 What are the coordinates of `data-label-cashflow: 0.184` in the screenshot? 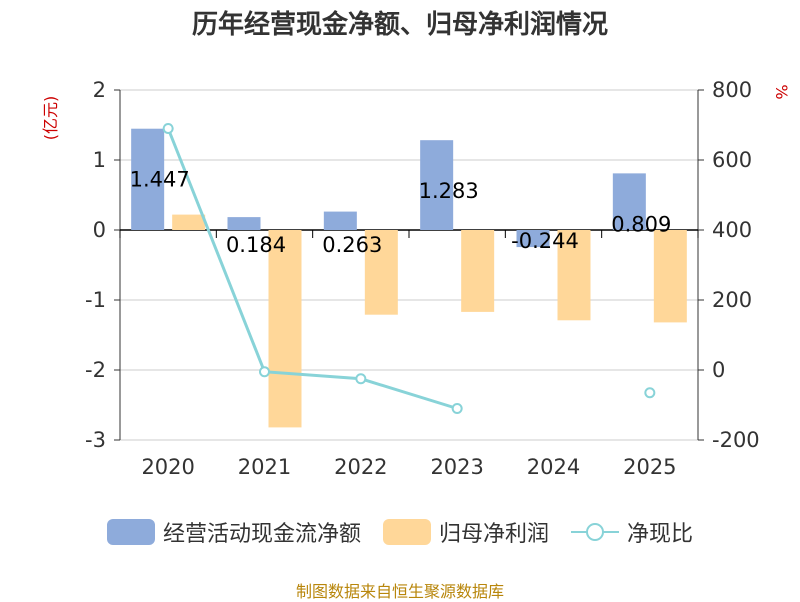 It's located at (256, 245).